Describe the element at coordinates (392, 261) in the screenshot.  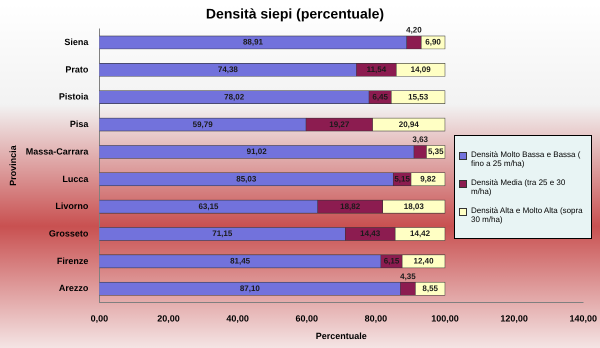
I see `data-label: 6,15` at that location.